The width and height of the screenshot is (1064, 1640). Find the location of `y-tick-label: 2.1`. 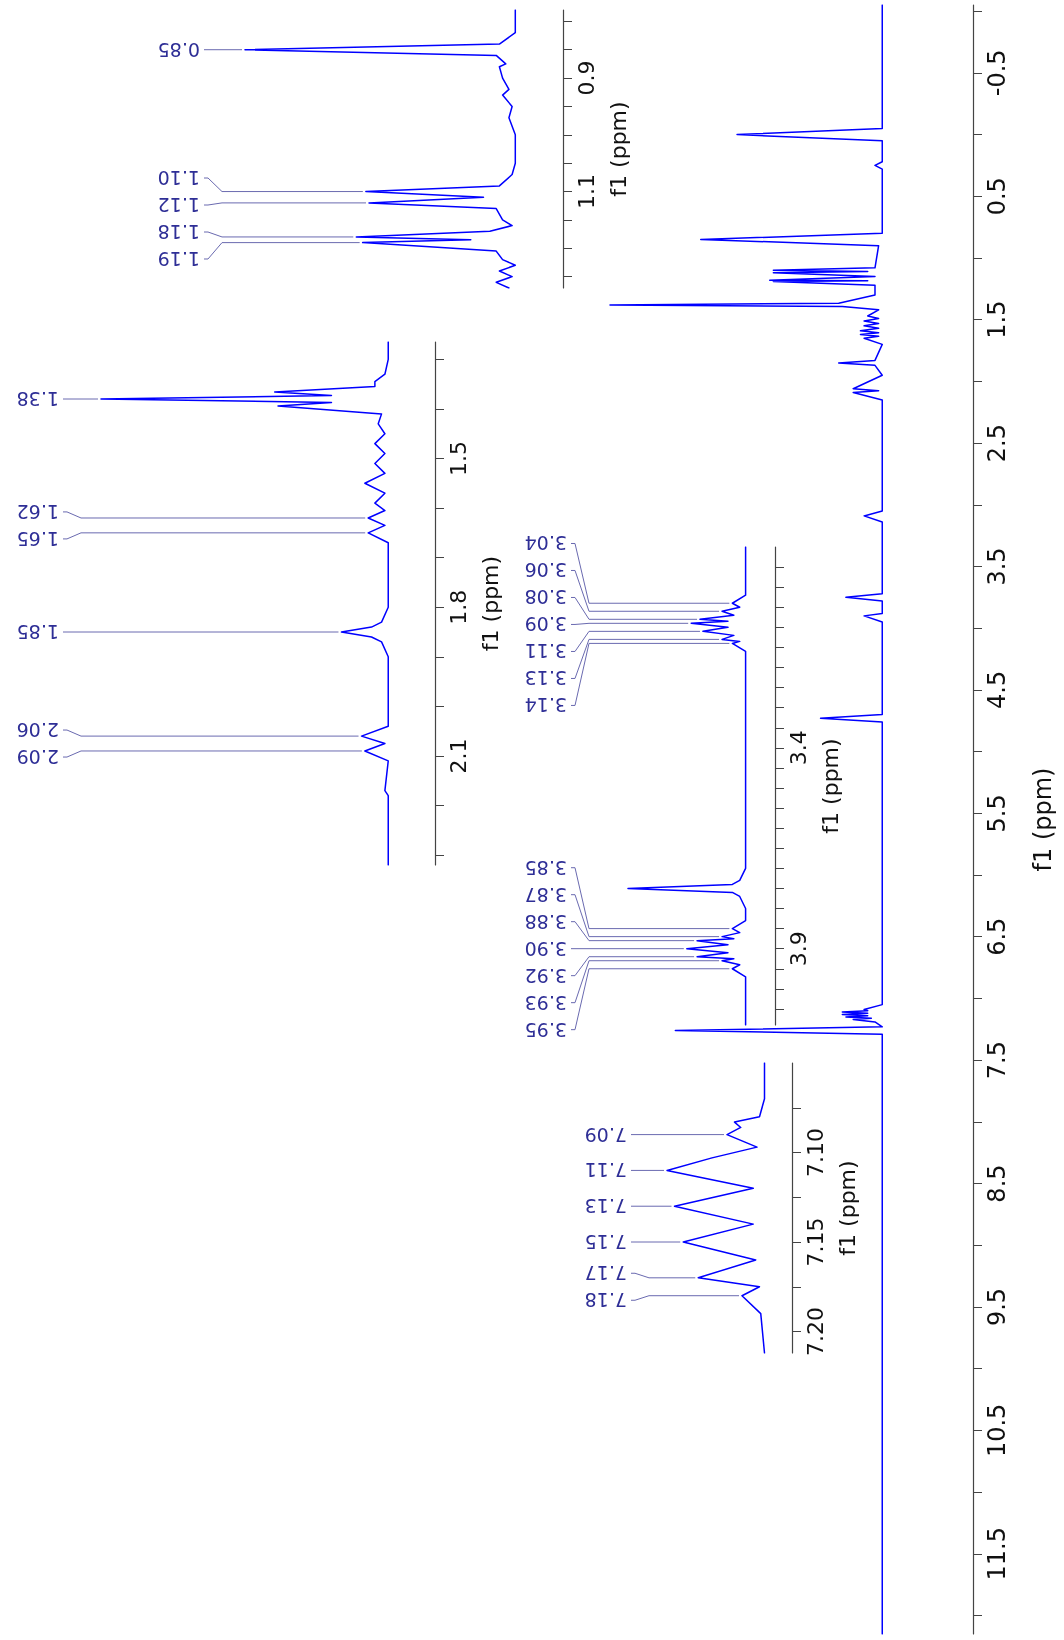

y-tick-label: 2.1 is located at coordinates (458, 756).